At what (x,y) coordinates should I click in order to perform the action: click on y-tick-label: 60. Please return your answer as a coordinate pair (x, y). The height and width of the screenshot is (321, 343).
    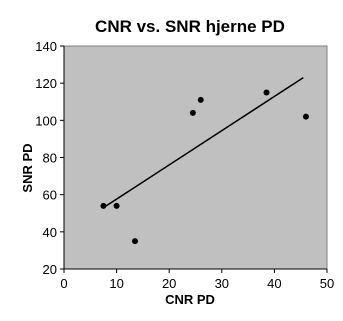
    Looking at the image, I should click on (50, 195).